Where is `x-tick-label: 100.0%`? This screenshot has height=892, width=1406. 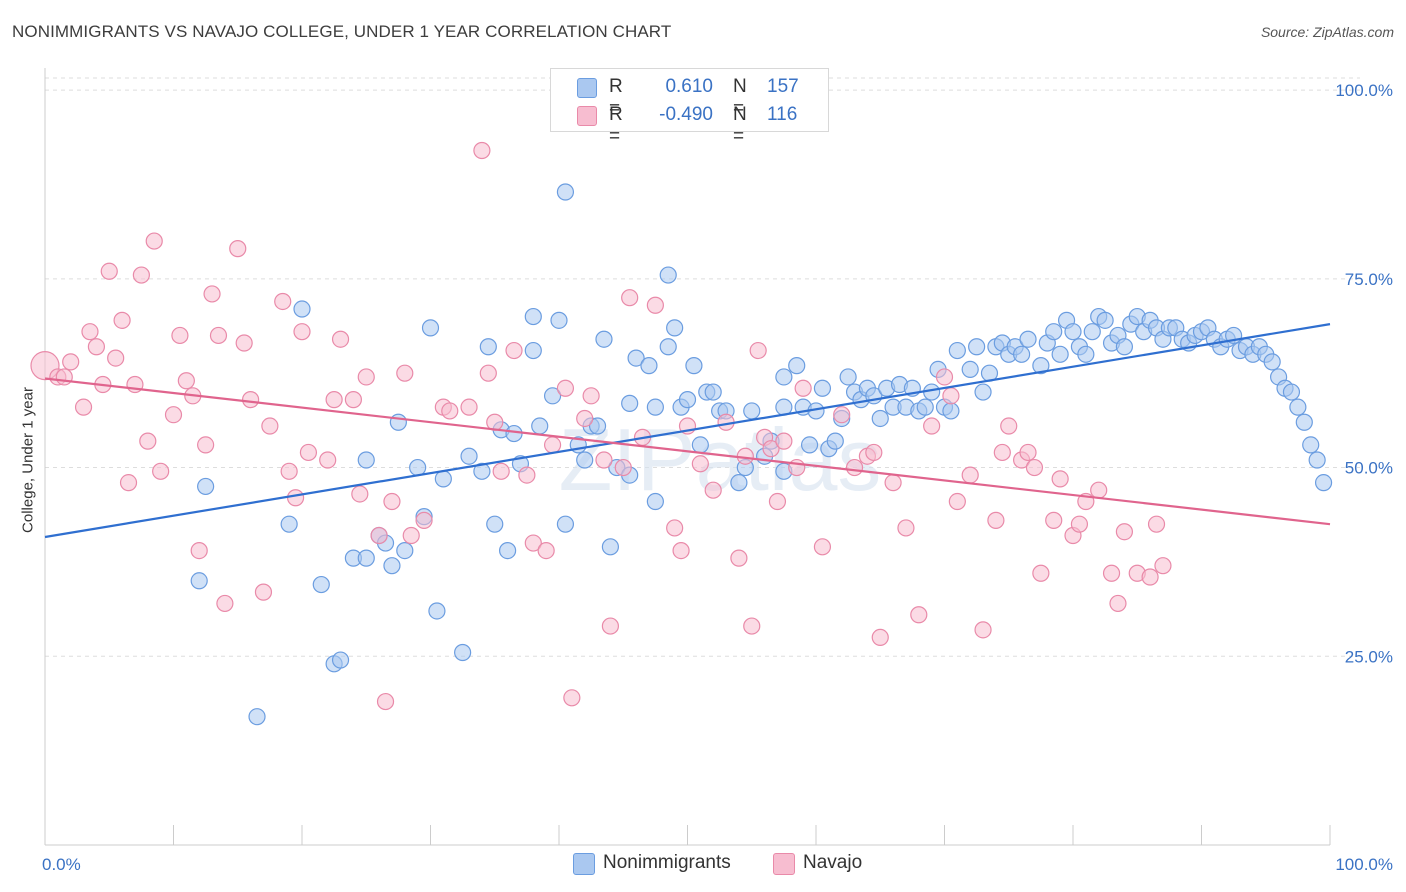 x-tick-label: 100.0% is located at coordinates (1364, 864).